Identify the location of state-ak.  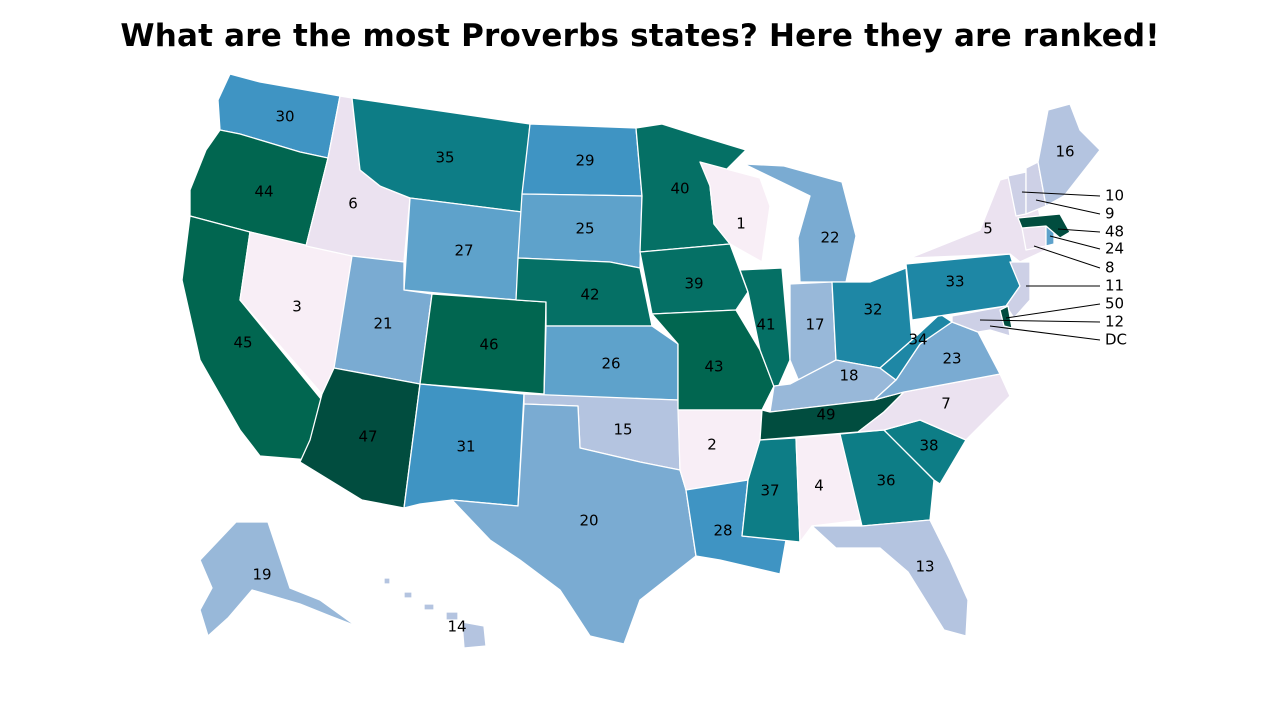
(278, 579).